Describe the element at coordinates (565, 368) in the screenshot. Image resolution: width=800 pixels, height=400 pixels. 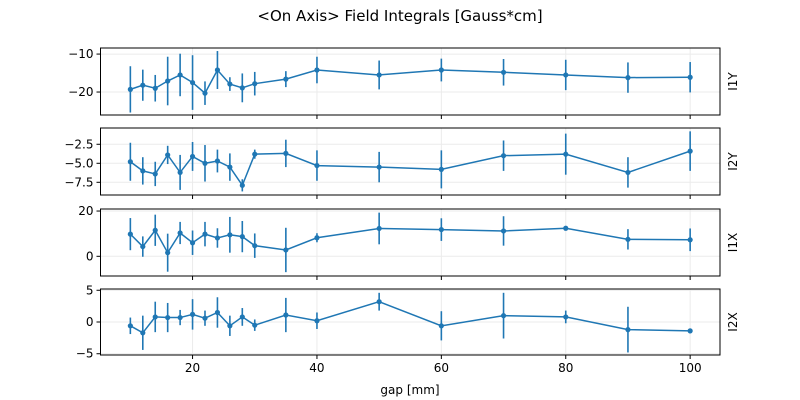
I see `x-tick-label: 80` at that location.